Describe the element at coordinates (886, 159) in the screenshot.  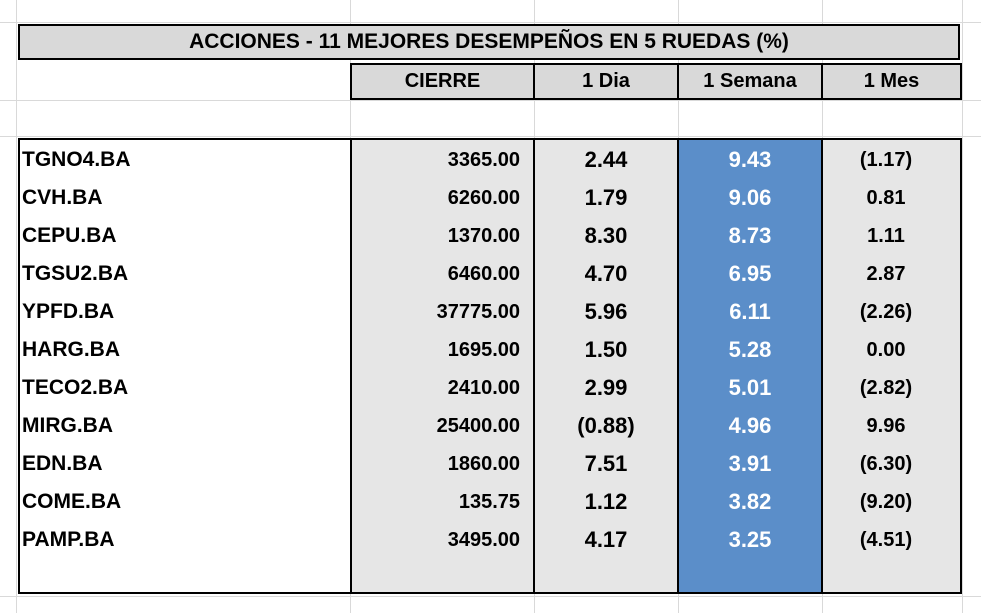
I see `mes-cell: (1.17)` at that location.